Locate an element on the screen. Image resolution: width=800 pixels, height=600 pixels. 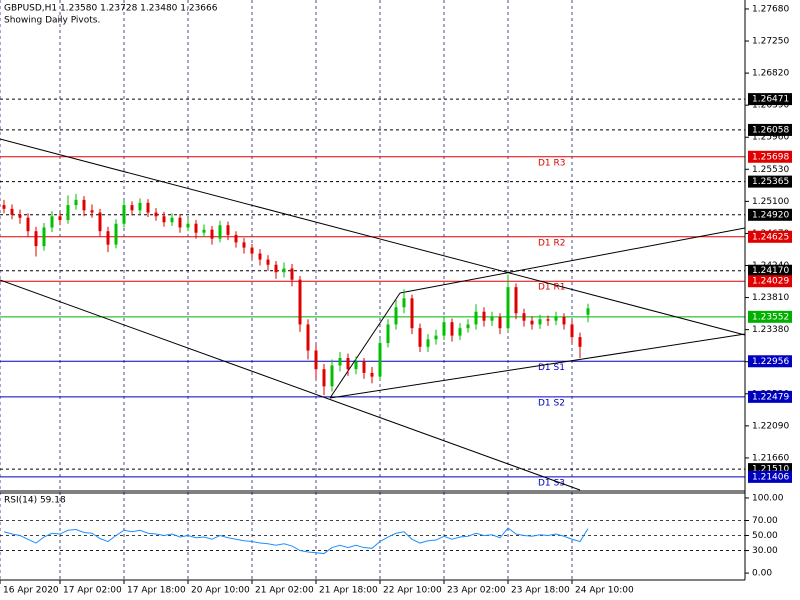
y-tick-label: 1.21660 is located at coordinates (770, 458).